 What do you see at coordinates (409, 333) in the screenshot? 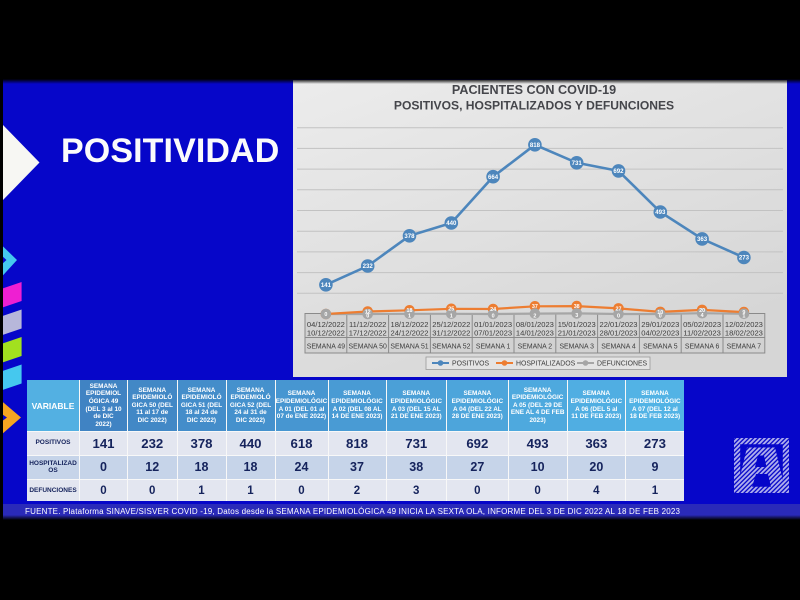
I see `svg-text: 24/12/2022` at bounding box center [409, 333].